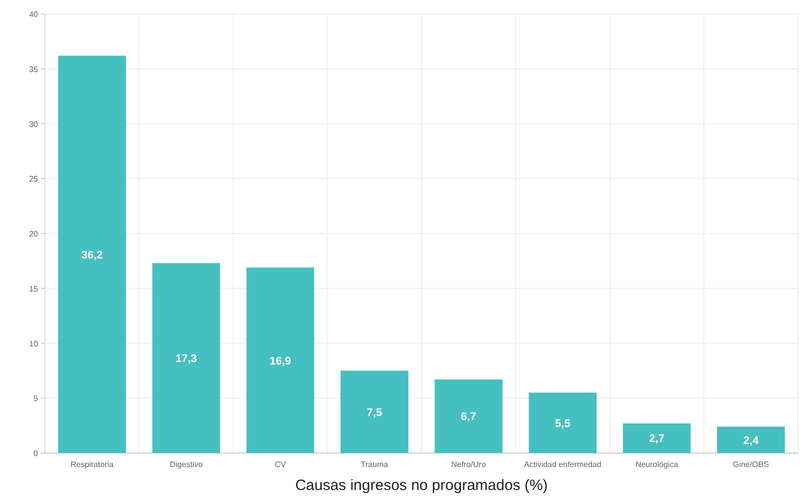 The image size is (800, 498). What do you see at coordinates (34, 69) in the screenshot?
I see `y-tick-label: 35` at bounding box center [34, 69].